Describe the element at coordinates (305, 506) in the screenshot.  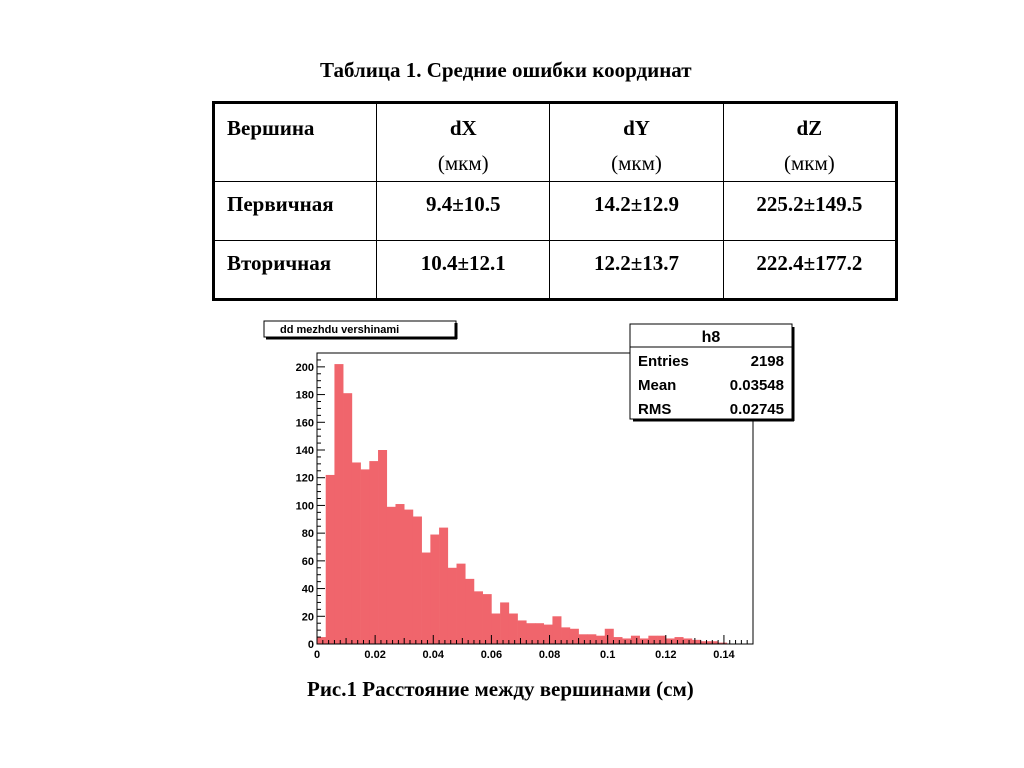
I see `y-tick-label: 100` at that location.